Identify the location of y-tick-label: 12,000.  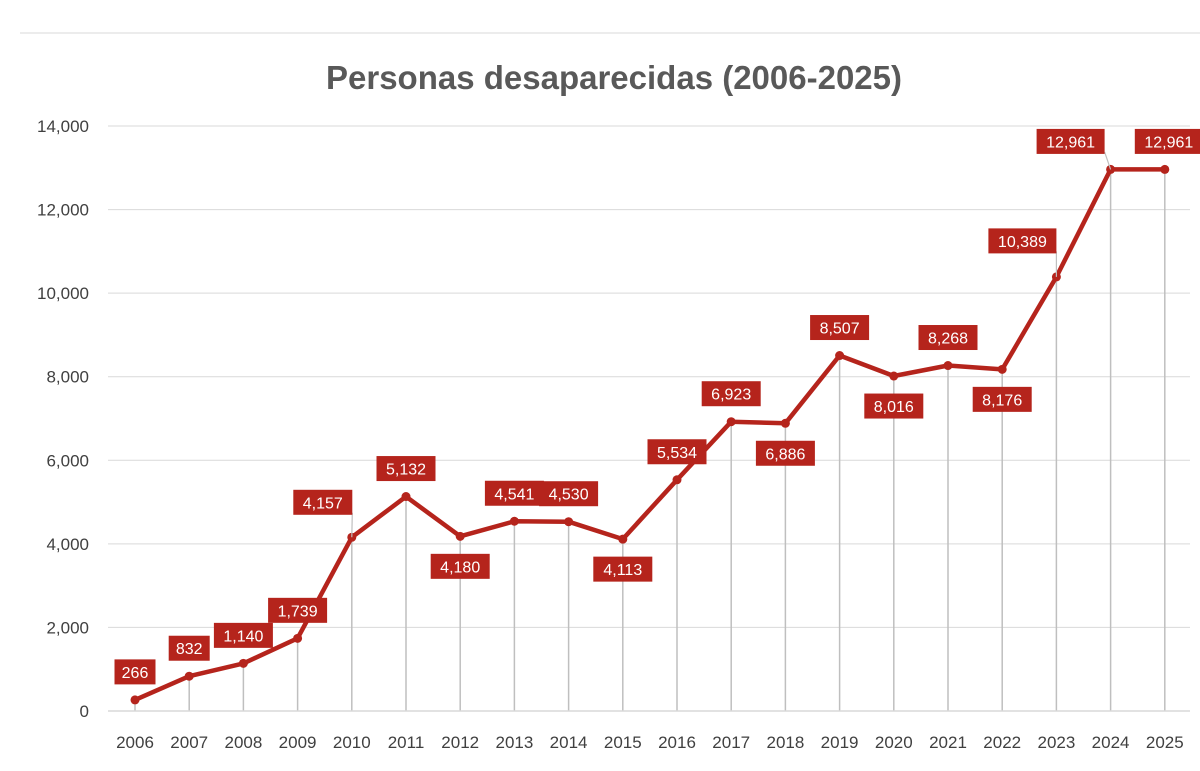
(63, 210).